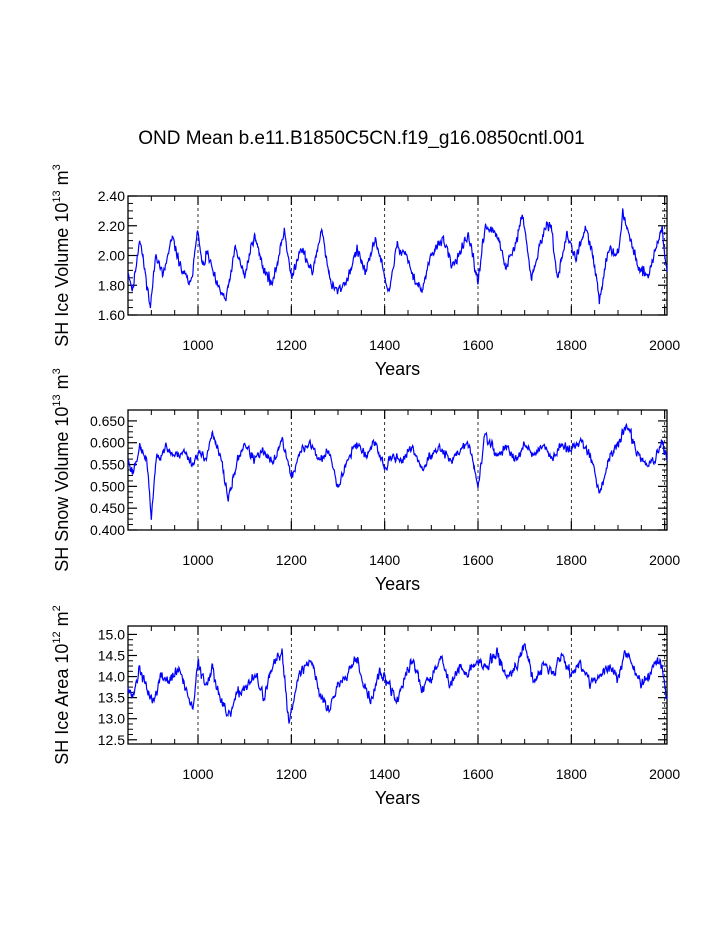  I want to click on snow-volume-xtick-label-2000: 2000, so click(664, 560).